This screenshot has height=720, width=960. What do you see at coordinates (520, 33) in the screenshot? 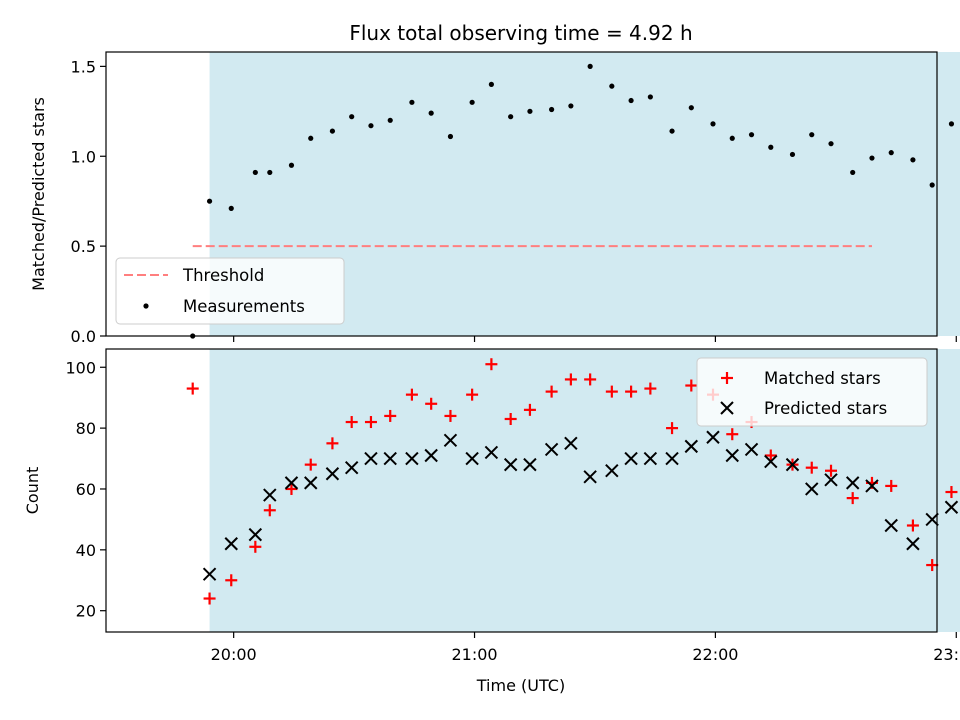
I see `chart-title: Flux total observing time = 4.92 h` at bounding box center [520, 33].